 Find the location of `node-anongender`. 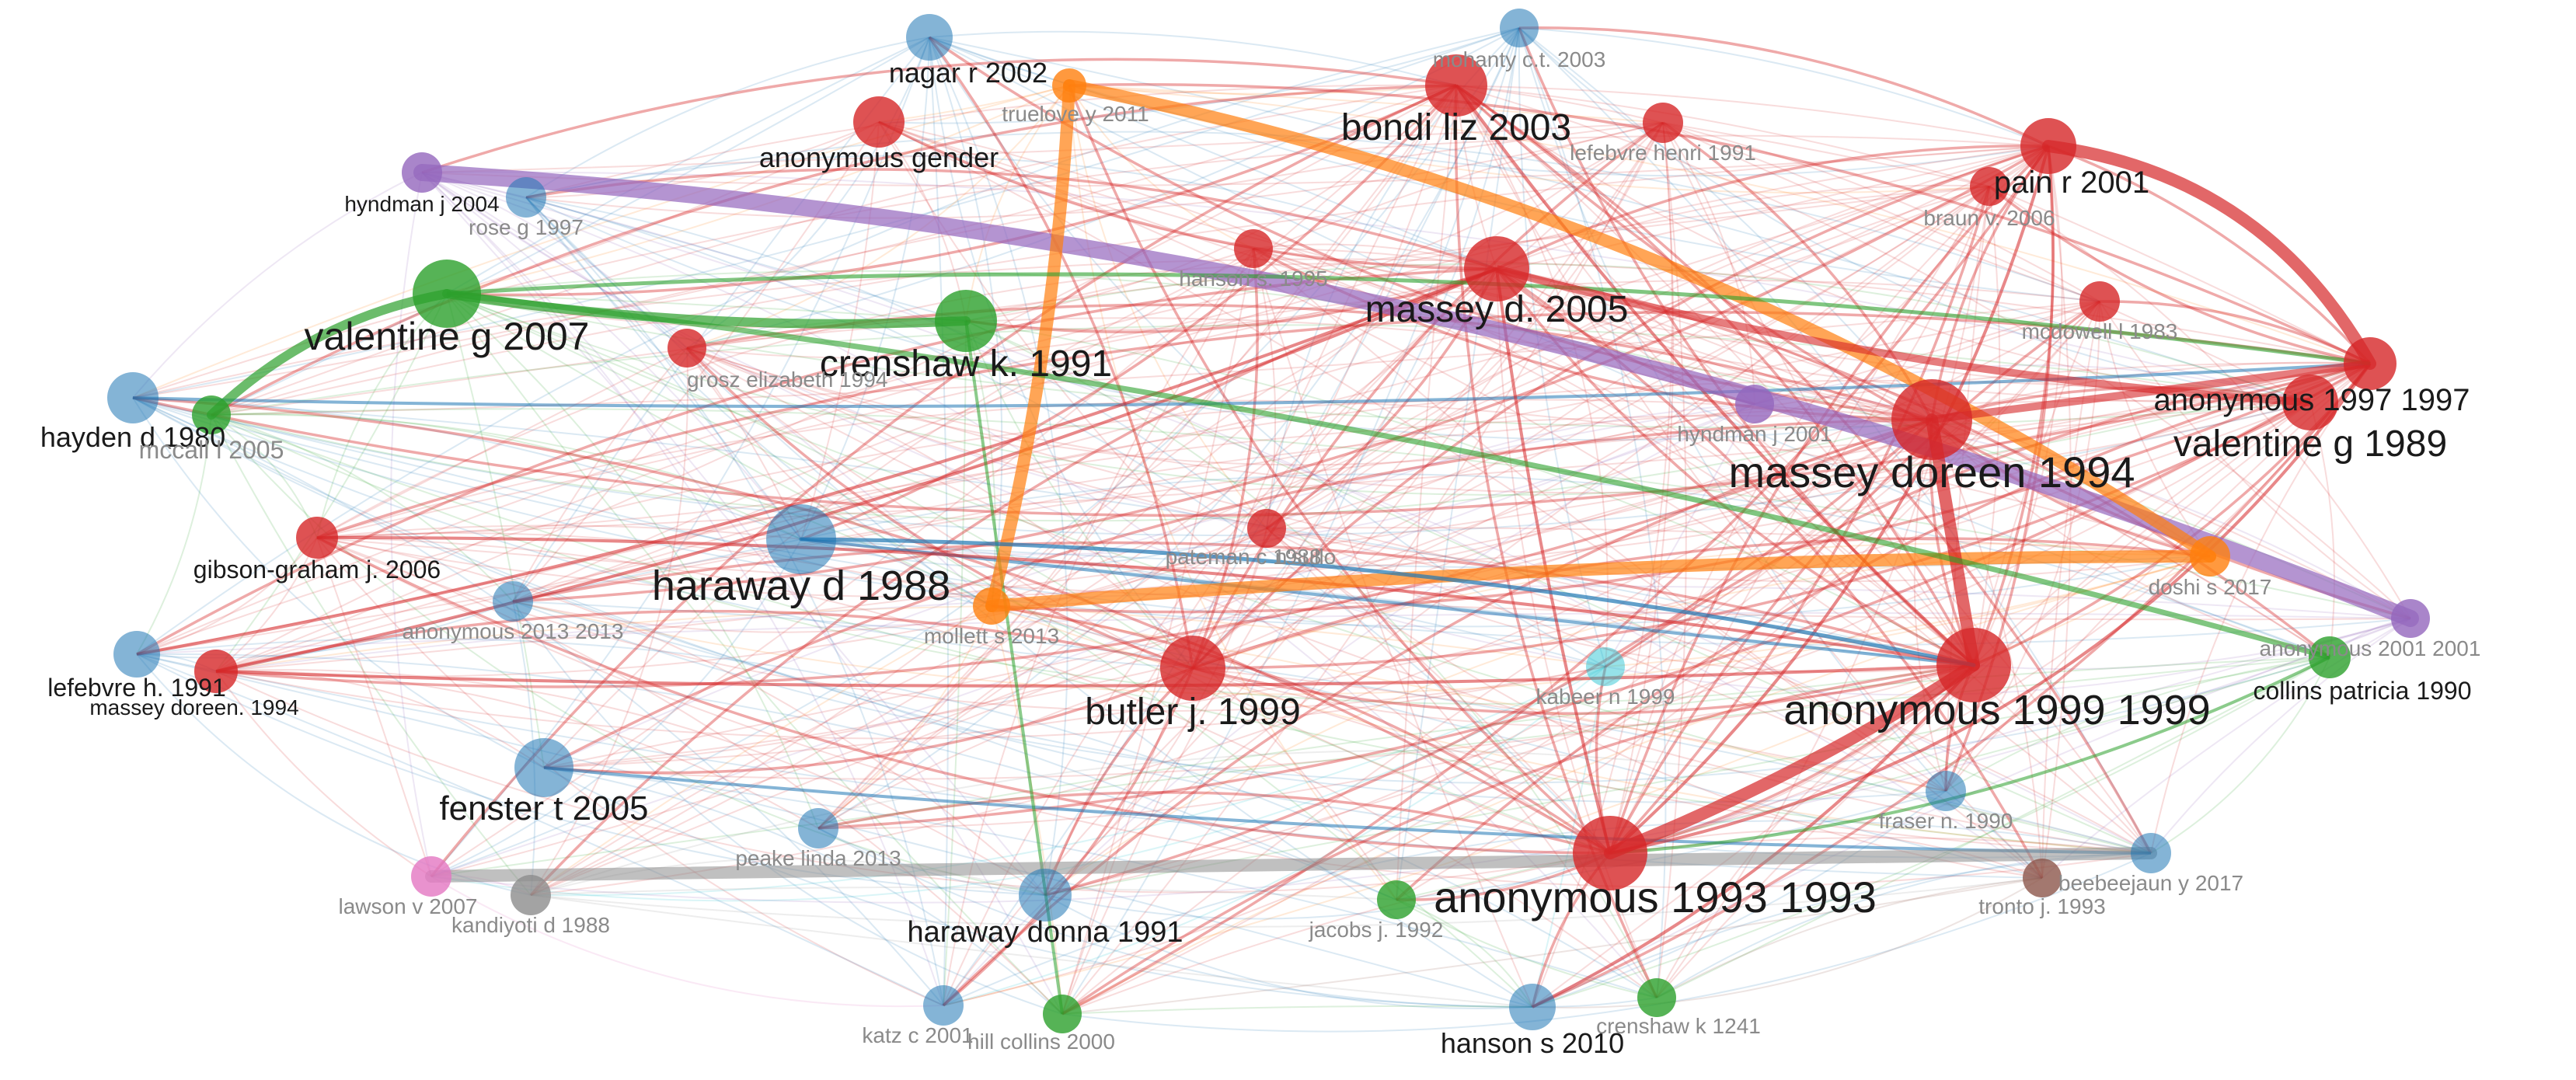

node-anongender is located at coordinates (879, 122).